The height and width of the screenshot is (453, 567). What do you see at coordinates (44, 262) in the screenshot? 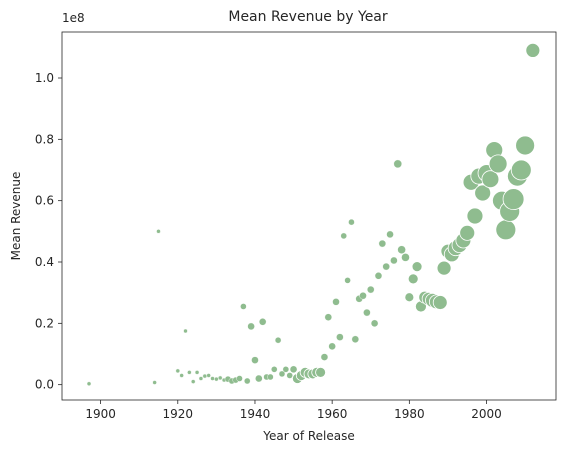
I see `y-tick-label: 0.4` at bounding box center [44, 262].